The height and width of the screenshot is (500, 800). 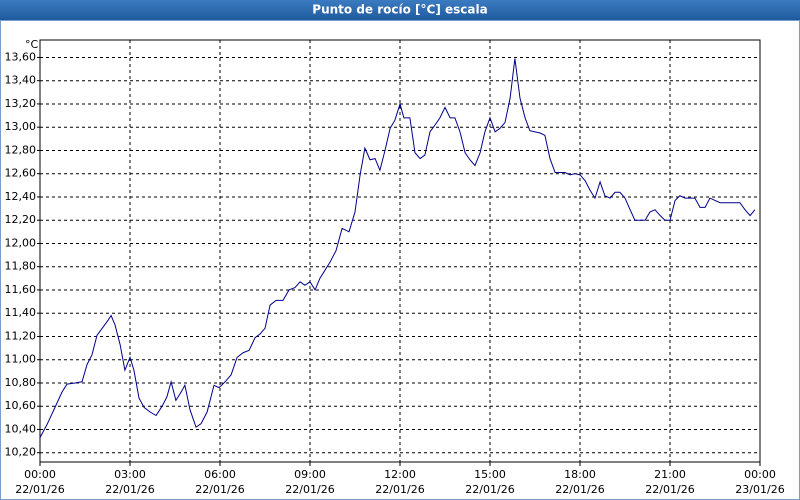 I want to click on y-tick-label: 12,60, so click(x=21, y=173).